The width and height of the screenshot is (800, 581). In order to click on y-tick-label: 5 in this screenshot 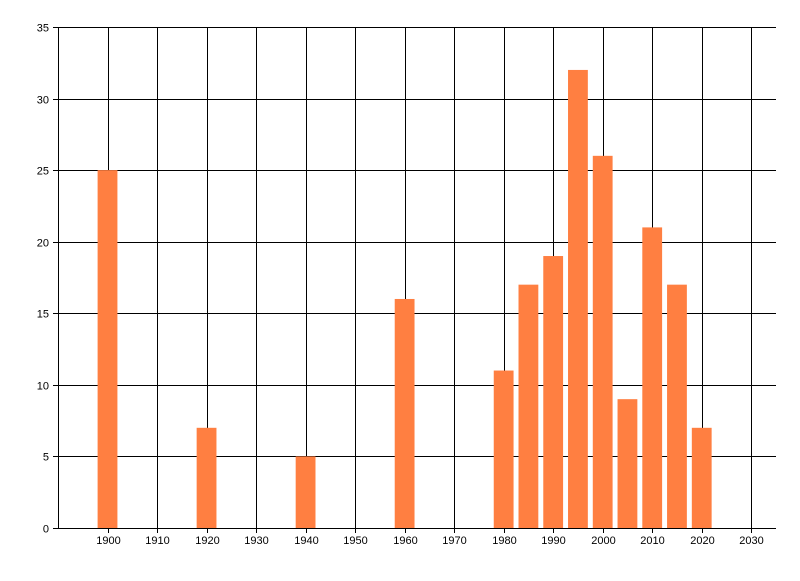, I will do `click(46, 458)`.